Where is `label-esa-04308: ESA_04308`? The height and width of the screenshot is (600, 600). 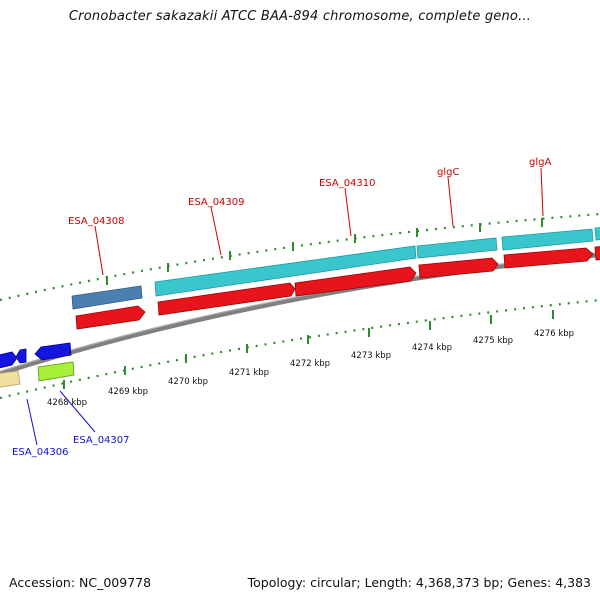
label-esa-04308: ESA_04308 is located at coordinates (96, 221).